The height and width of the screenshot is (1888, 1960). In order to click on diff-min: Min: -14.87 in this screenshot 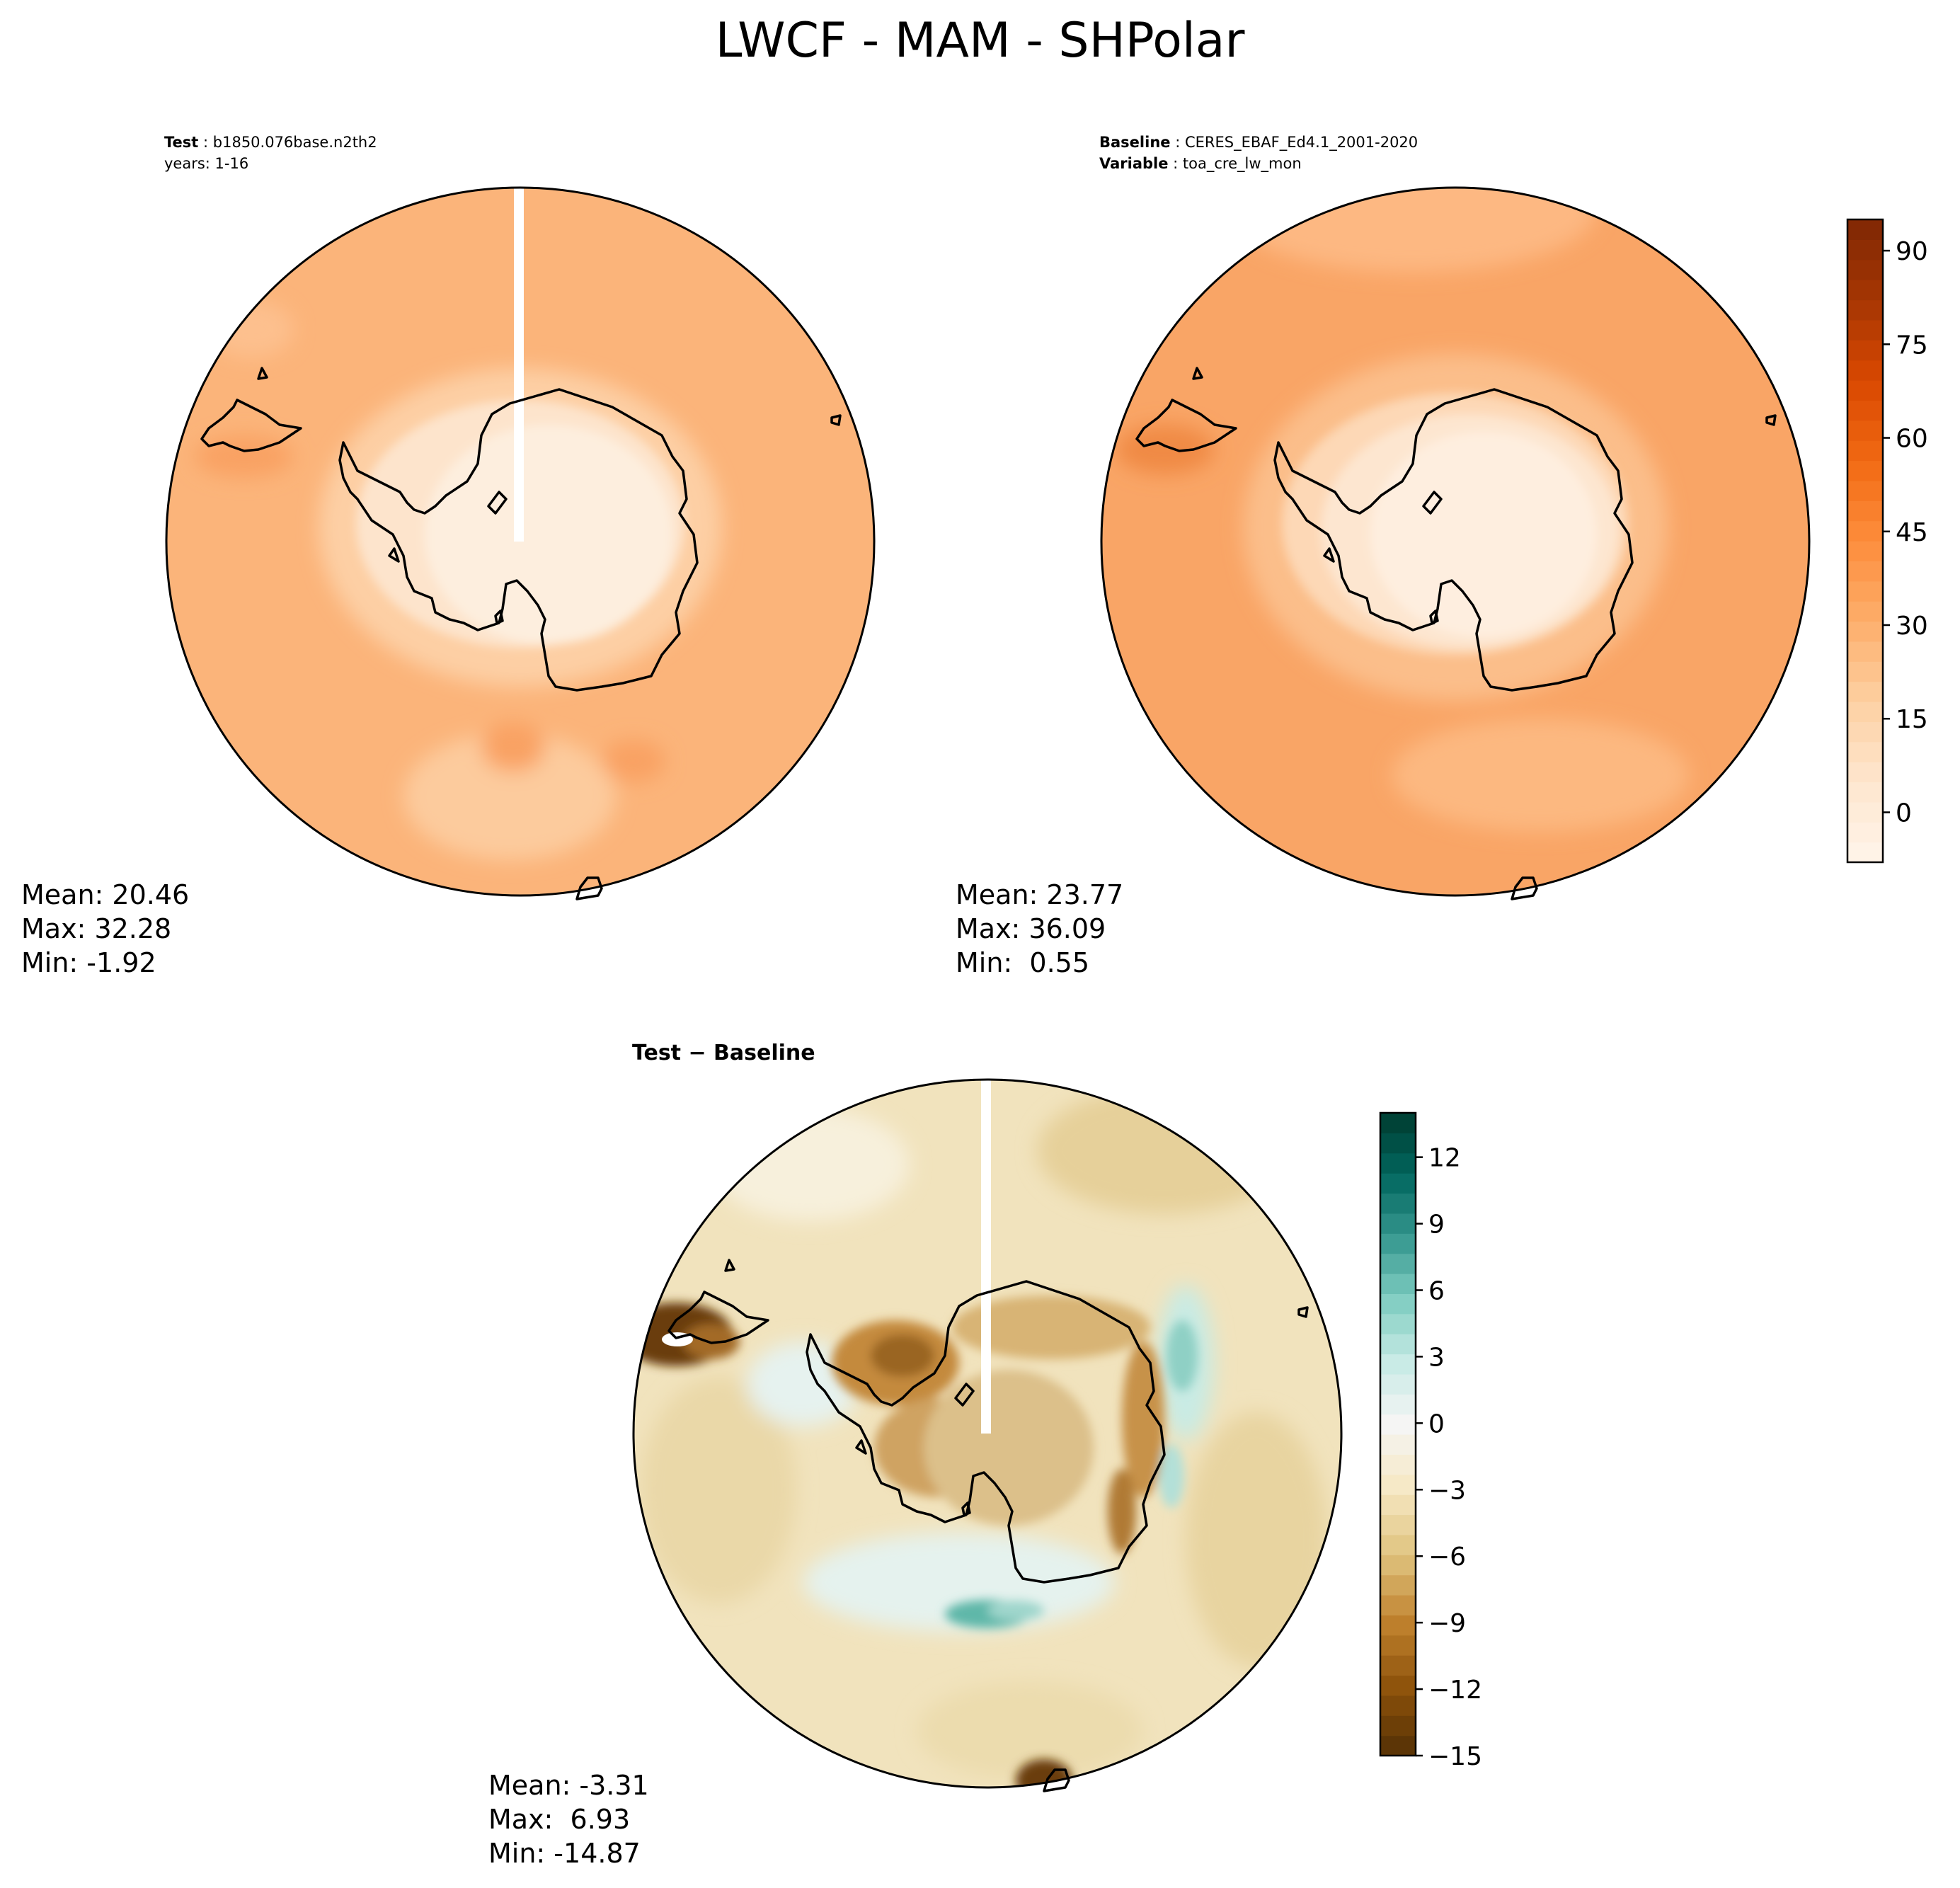, I will do `click(564, 1854)`.